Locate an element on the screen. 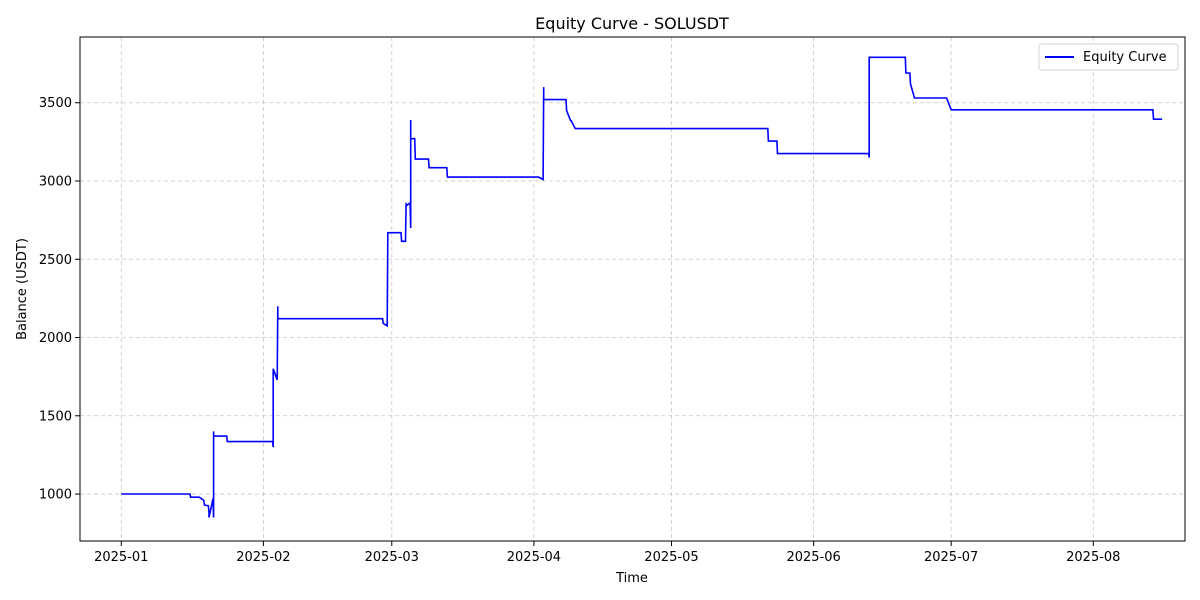 The image size is (1200, 600). chart-title: Equity Curve - SOLUSDT is located at coordinates (632, 23).